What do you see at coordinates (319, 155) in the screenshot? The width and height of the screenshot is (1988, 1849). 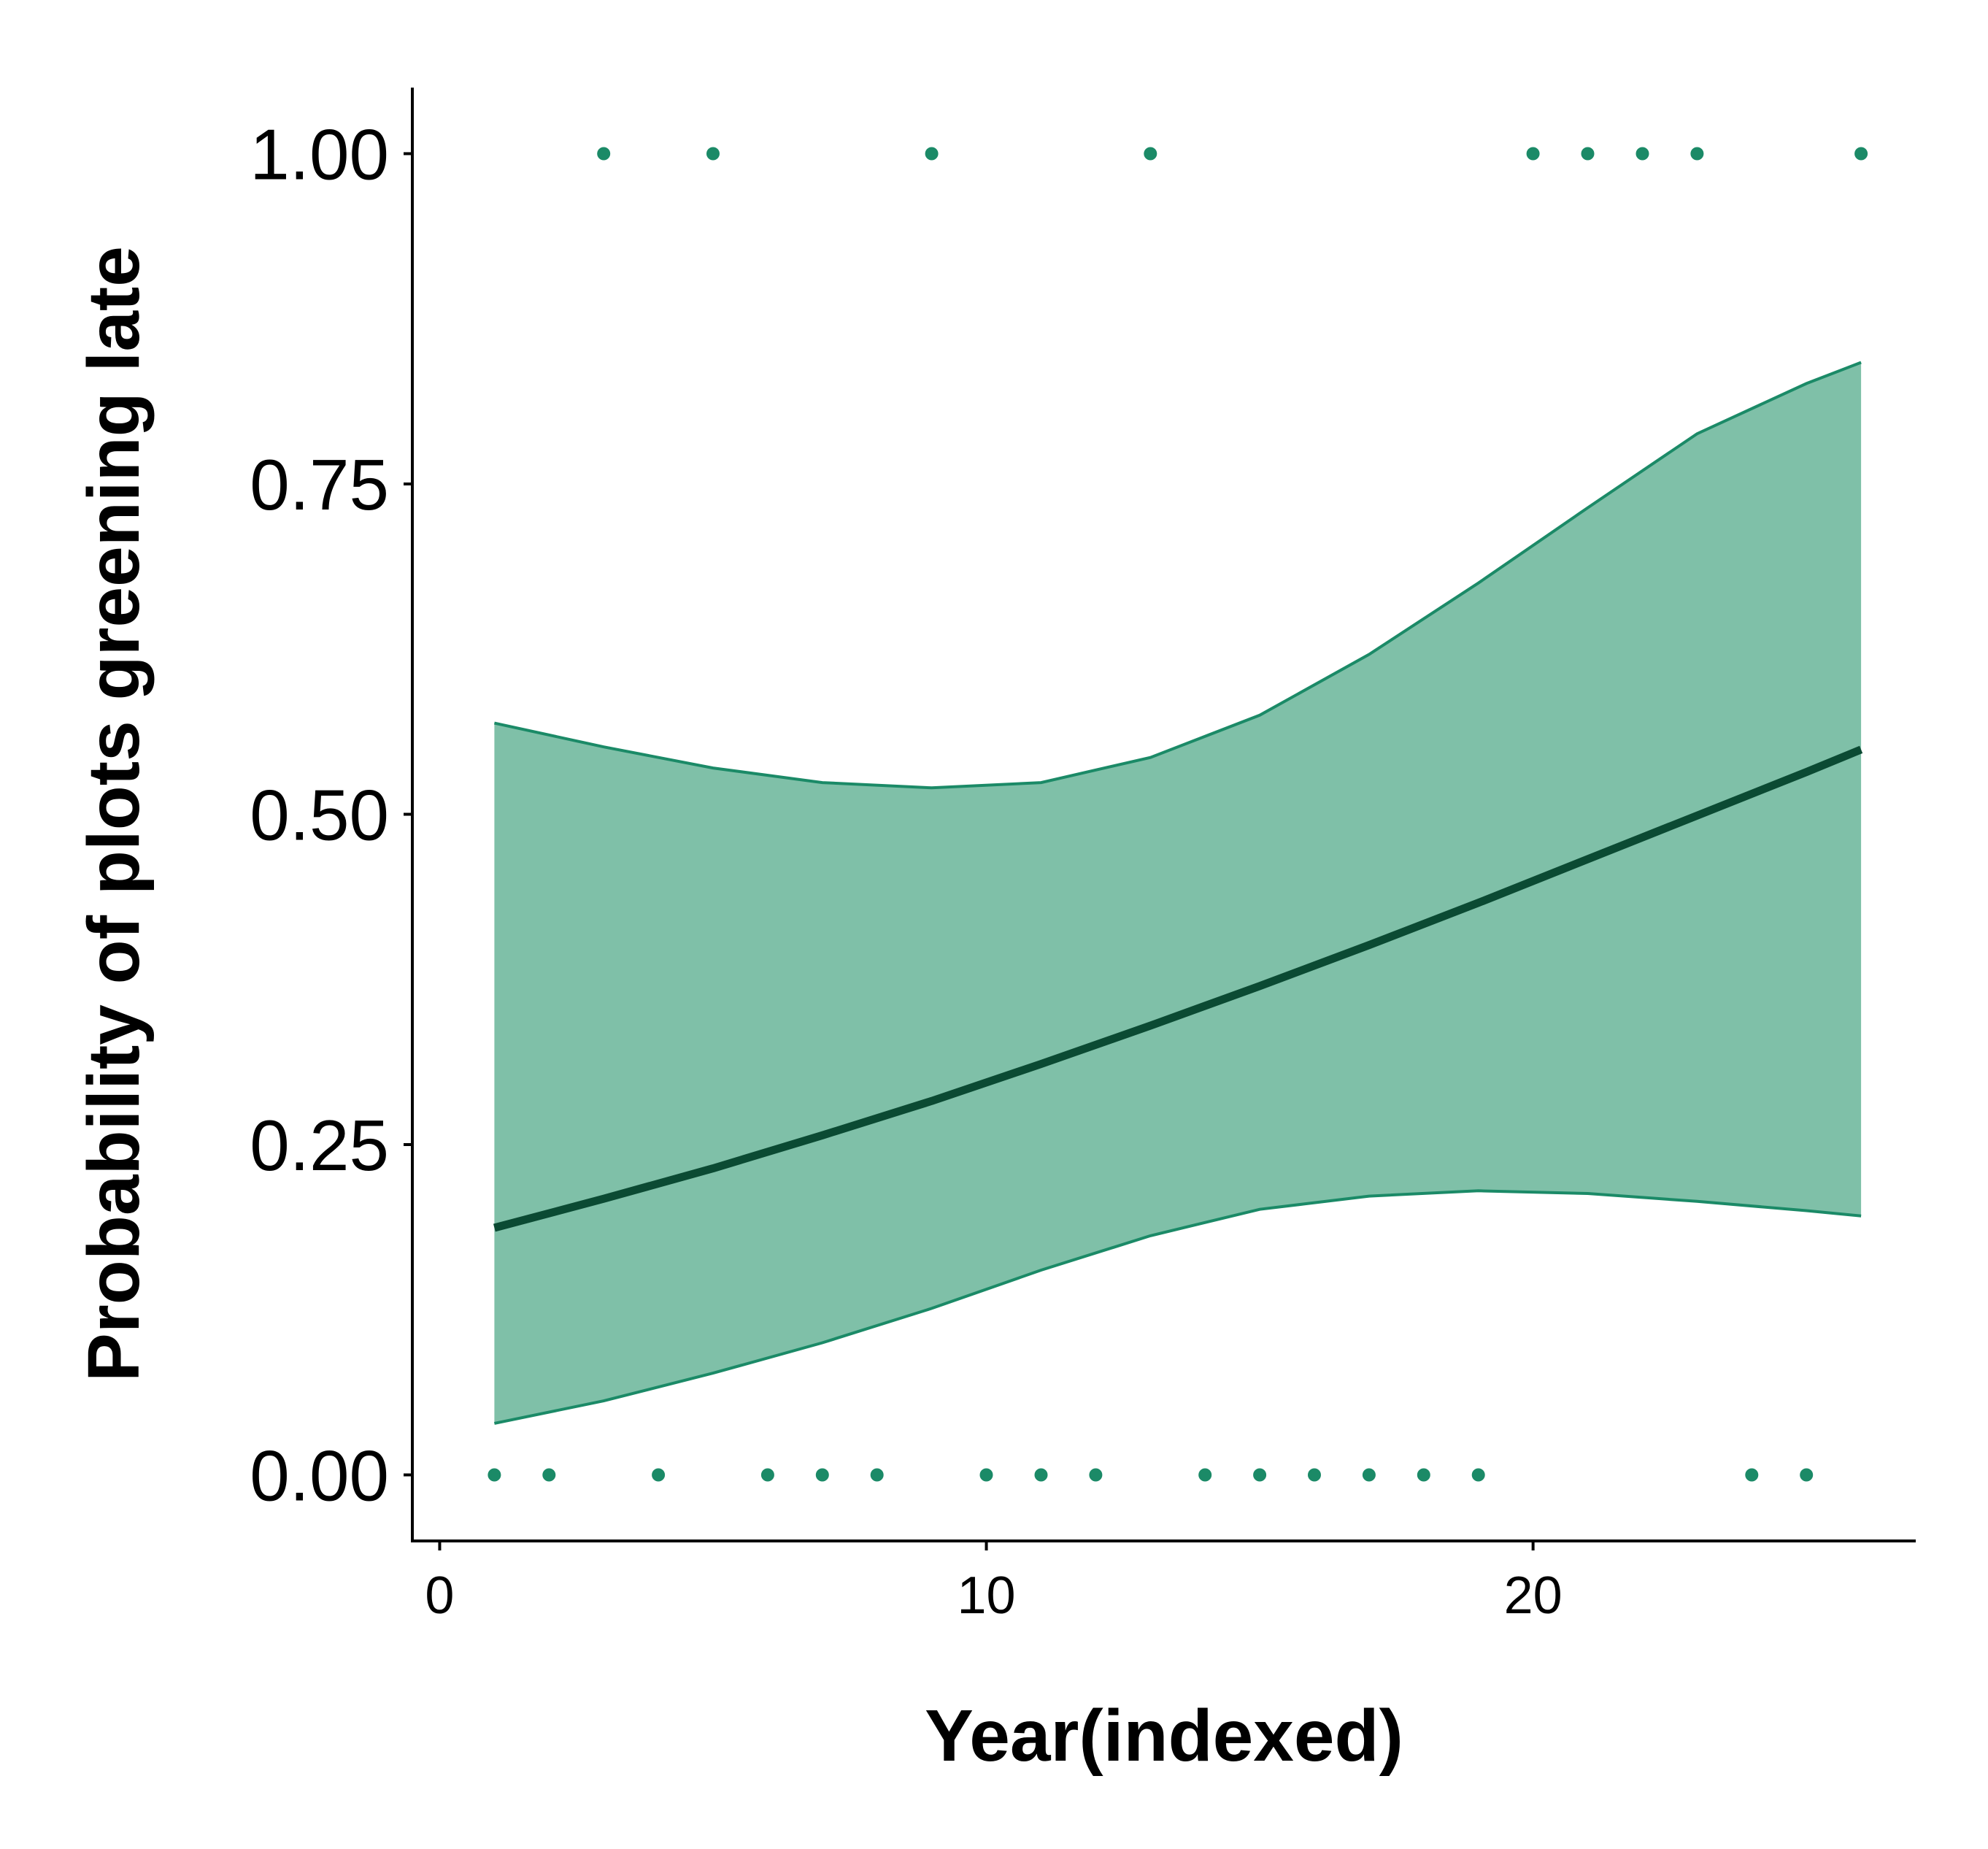 I see `y-tick-label: 1.00` at bounding box center [319, 155].